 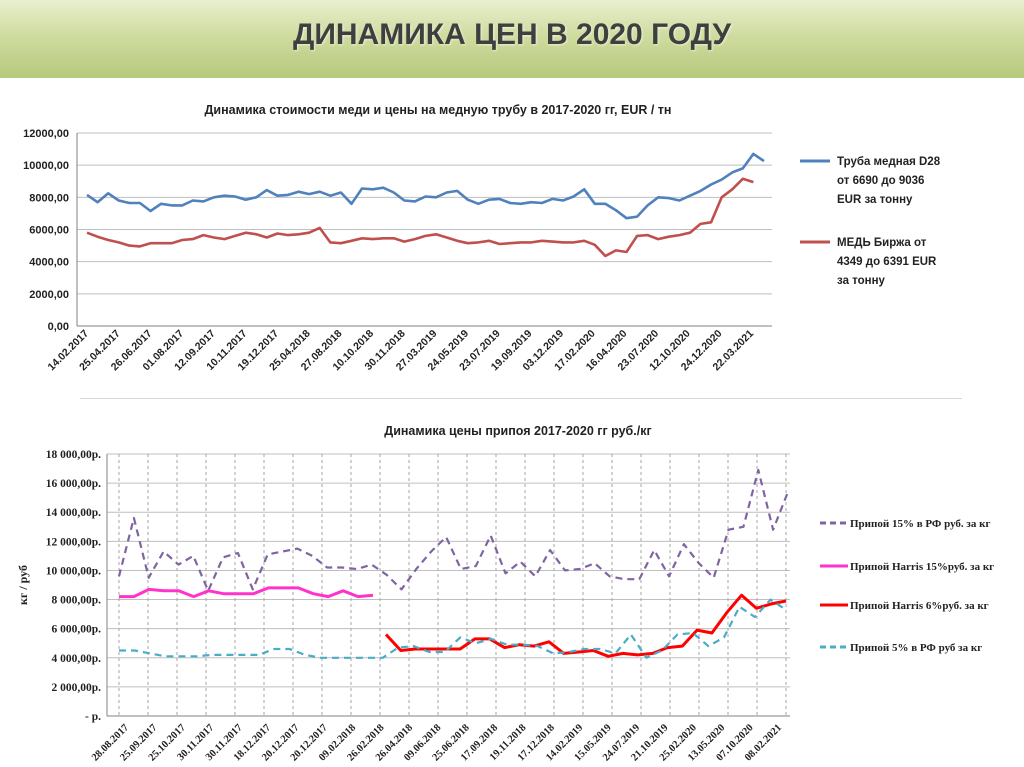 I want to click on chart-divider, so click(x=521, y=398).